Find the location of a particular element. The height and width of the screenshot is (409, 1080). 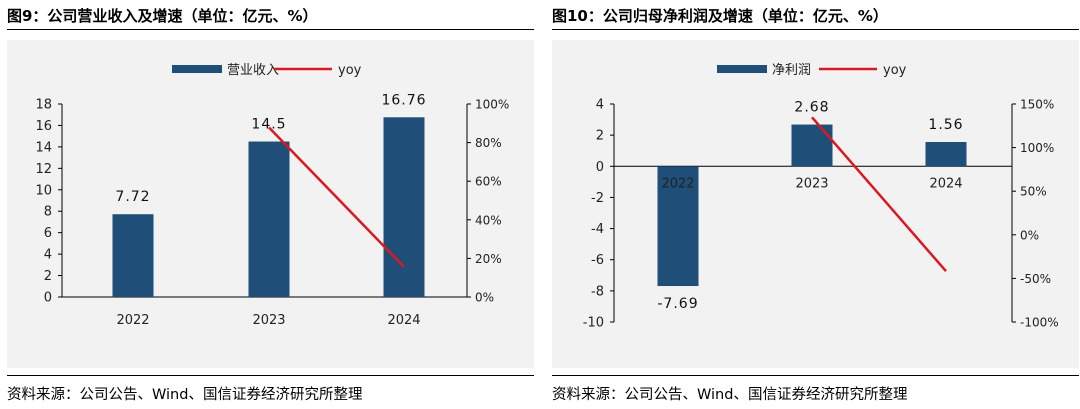

legend-label-bar: 净利润 is located at coordinates (791, 70).